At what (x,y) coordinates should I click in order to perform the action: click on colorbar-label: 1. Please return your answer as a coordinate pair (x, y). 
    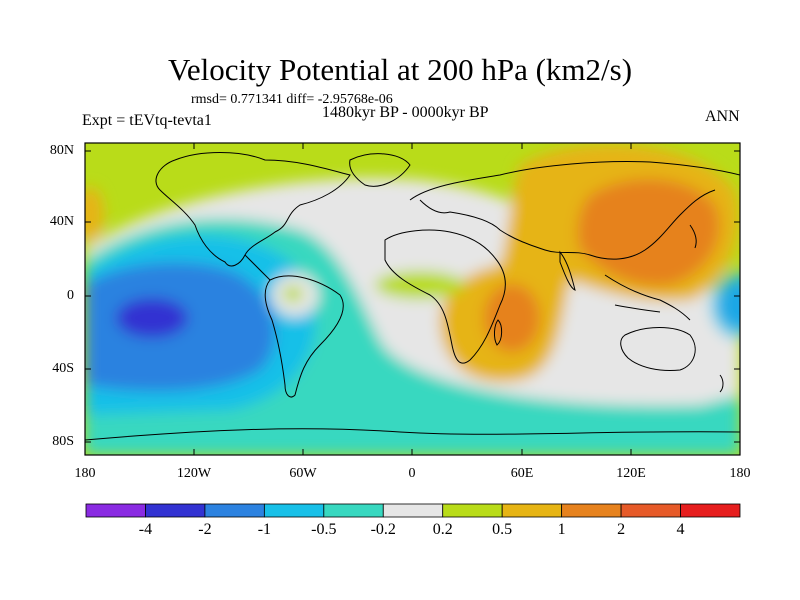
    Looking at the image, I should click on (561, 529).